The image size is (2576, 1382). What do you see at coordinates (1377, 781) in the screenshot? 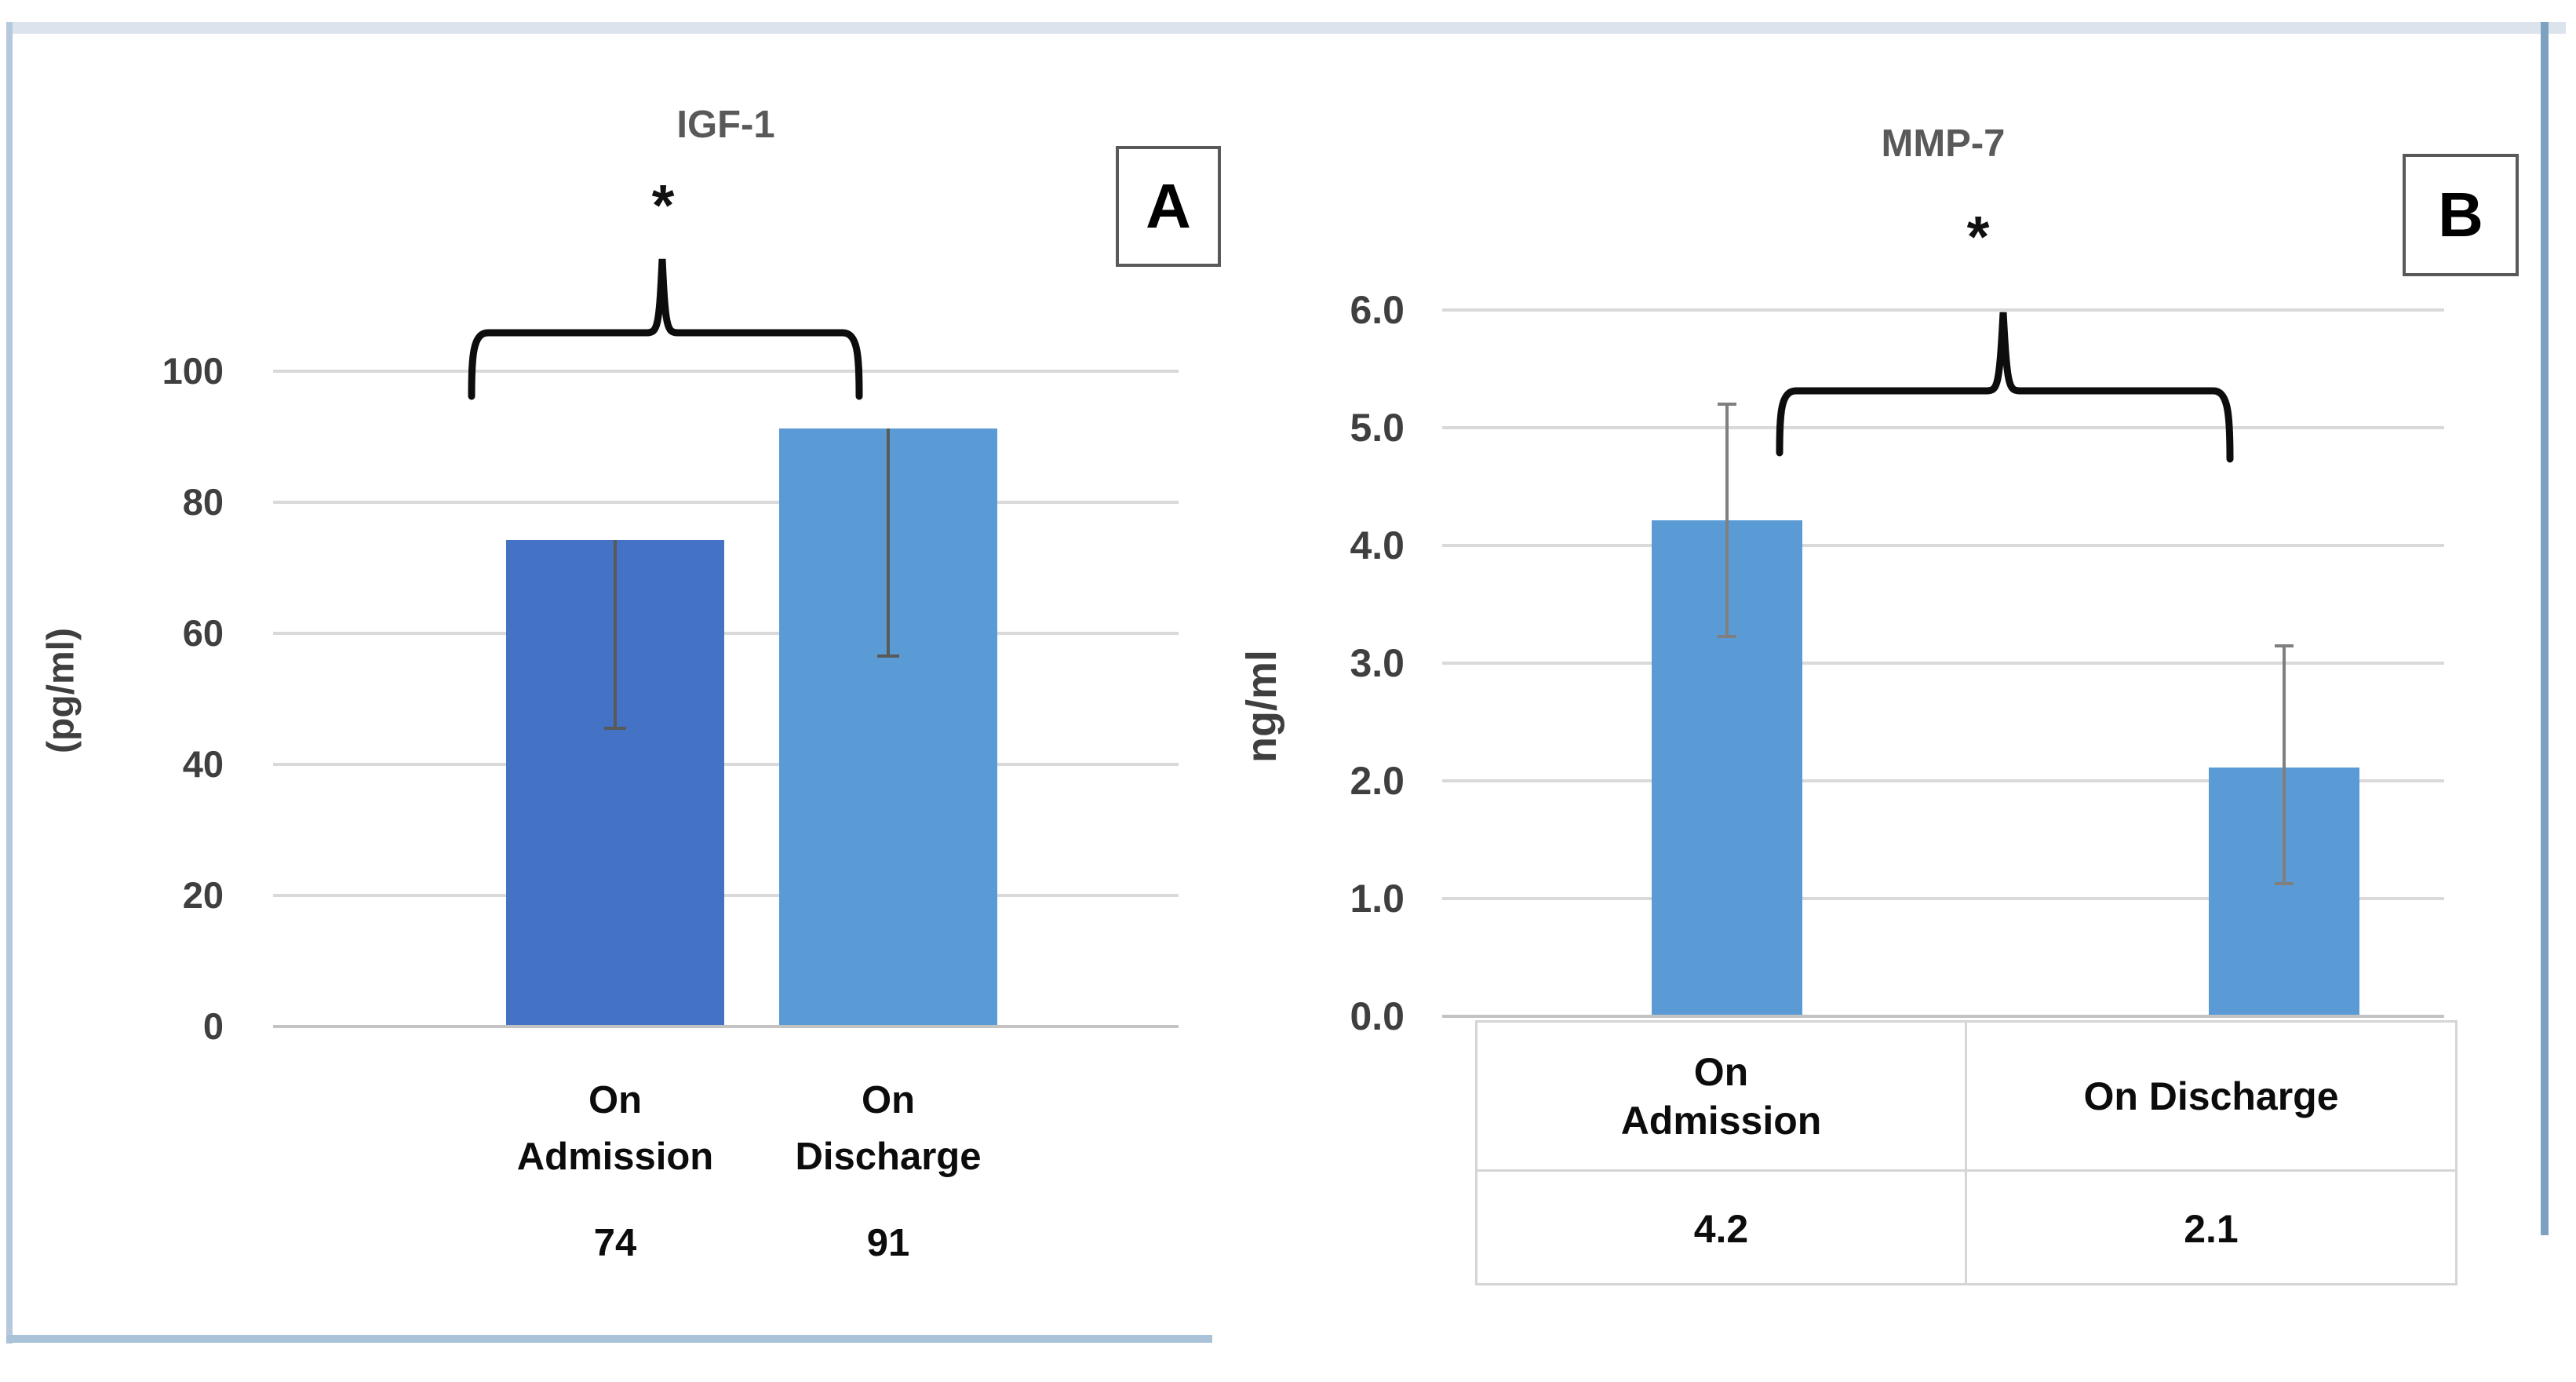
I see `ytick-b-2: 2.0` at bounding box center [1377, 781].